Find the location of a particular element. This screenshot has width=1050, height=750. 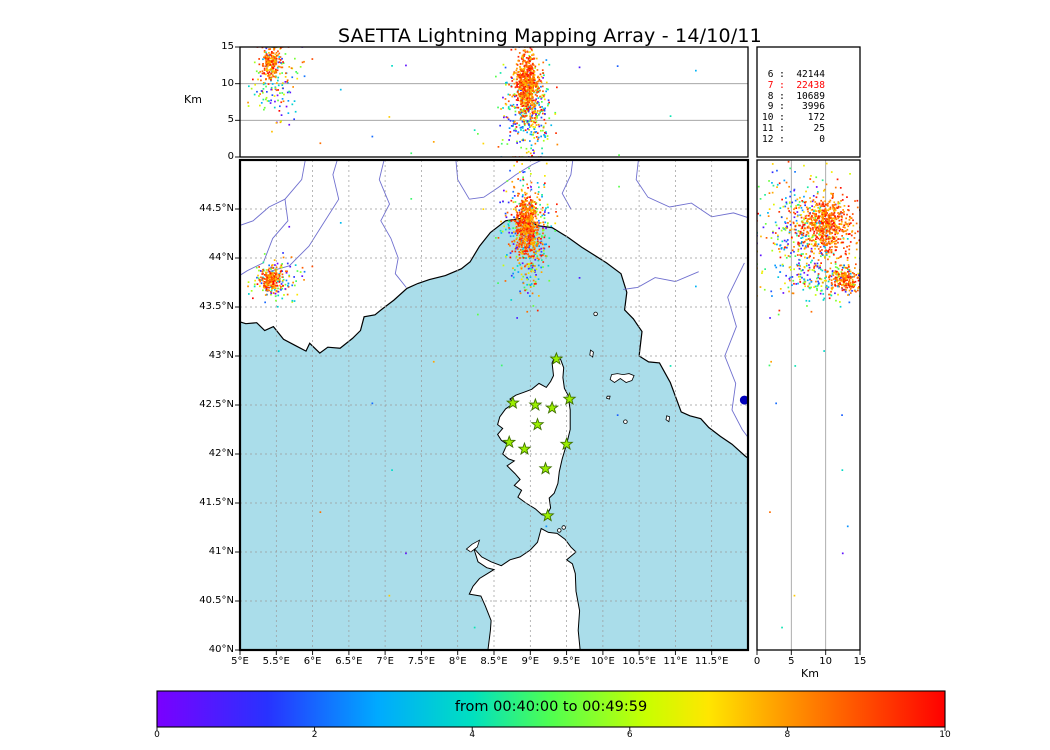

lat-tick-label: 44°N is located at coordinates (221, 257).